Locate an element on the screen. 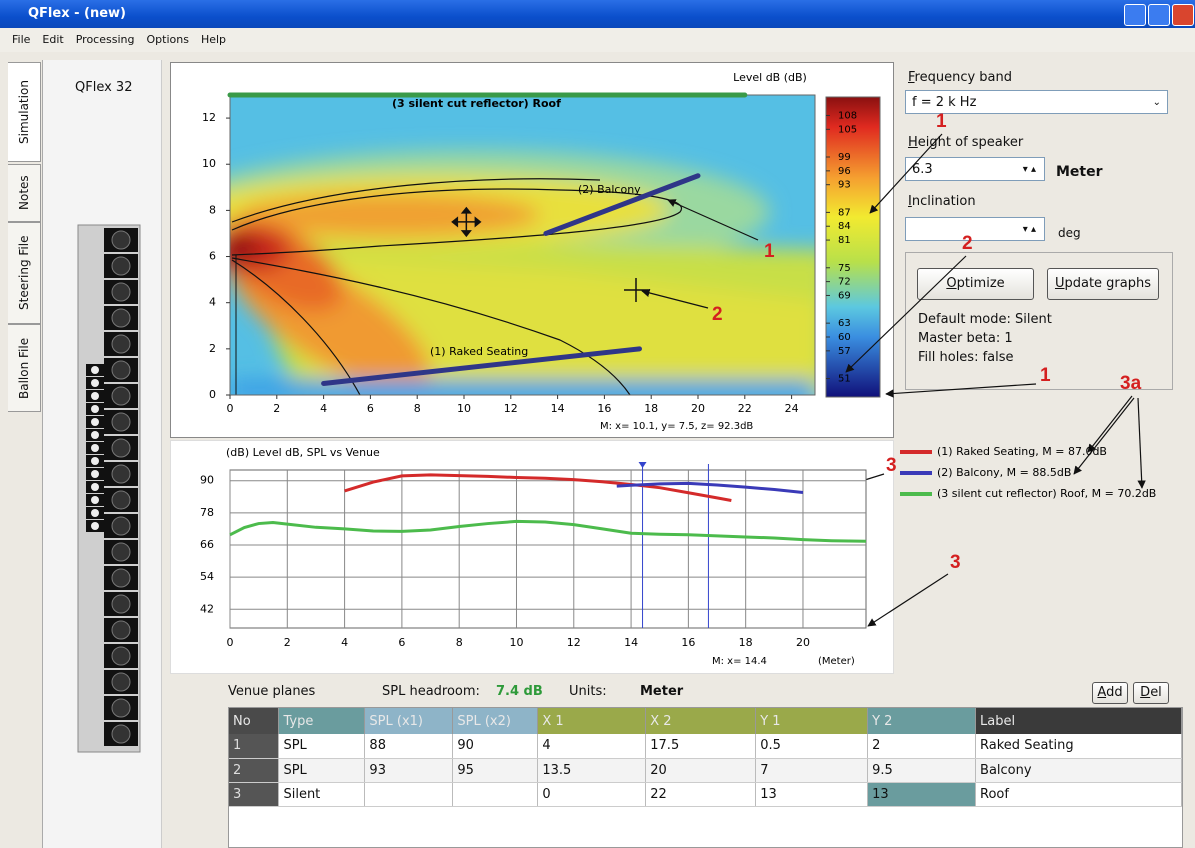 The width and height of the screenshot is (1195, 848). maximize-button is located at coordinates (1159, 15).